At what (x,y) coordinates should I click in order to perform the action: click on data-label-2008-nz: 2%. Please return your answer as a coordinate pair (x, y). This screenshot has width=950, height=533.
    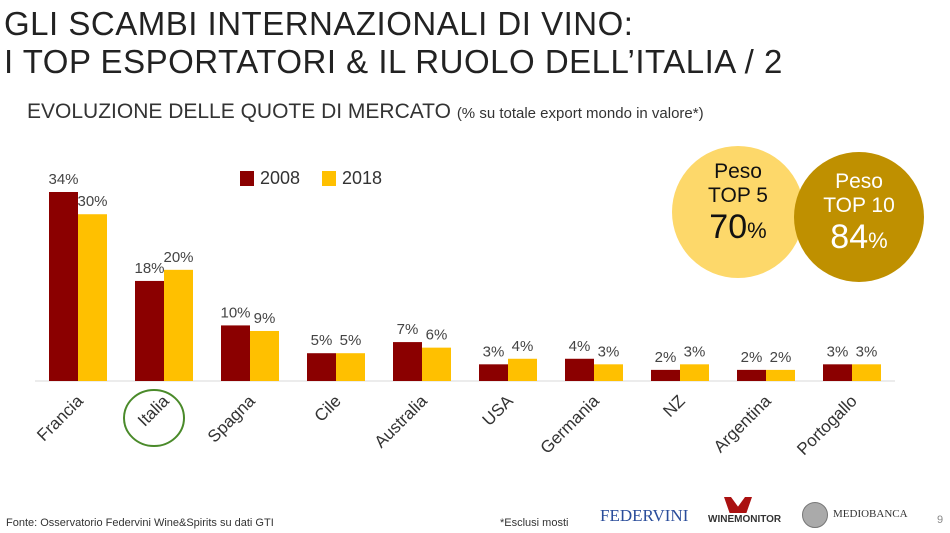
    Looking at the image, I should click on (666, 357).